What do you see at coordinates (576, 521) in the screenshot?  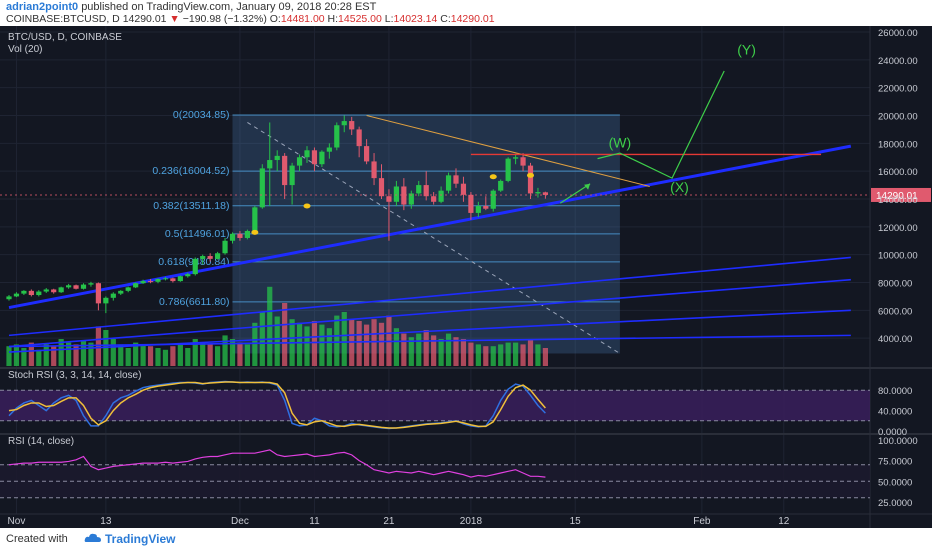 I see `time-axis-label: 15` at bounding box center [576, 521].